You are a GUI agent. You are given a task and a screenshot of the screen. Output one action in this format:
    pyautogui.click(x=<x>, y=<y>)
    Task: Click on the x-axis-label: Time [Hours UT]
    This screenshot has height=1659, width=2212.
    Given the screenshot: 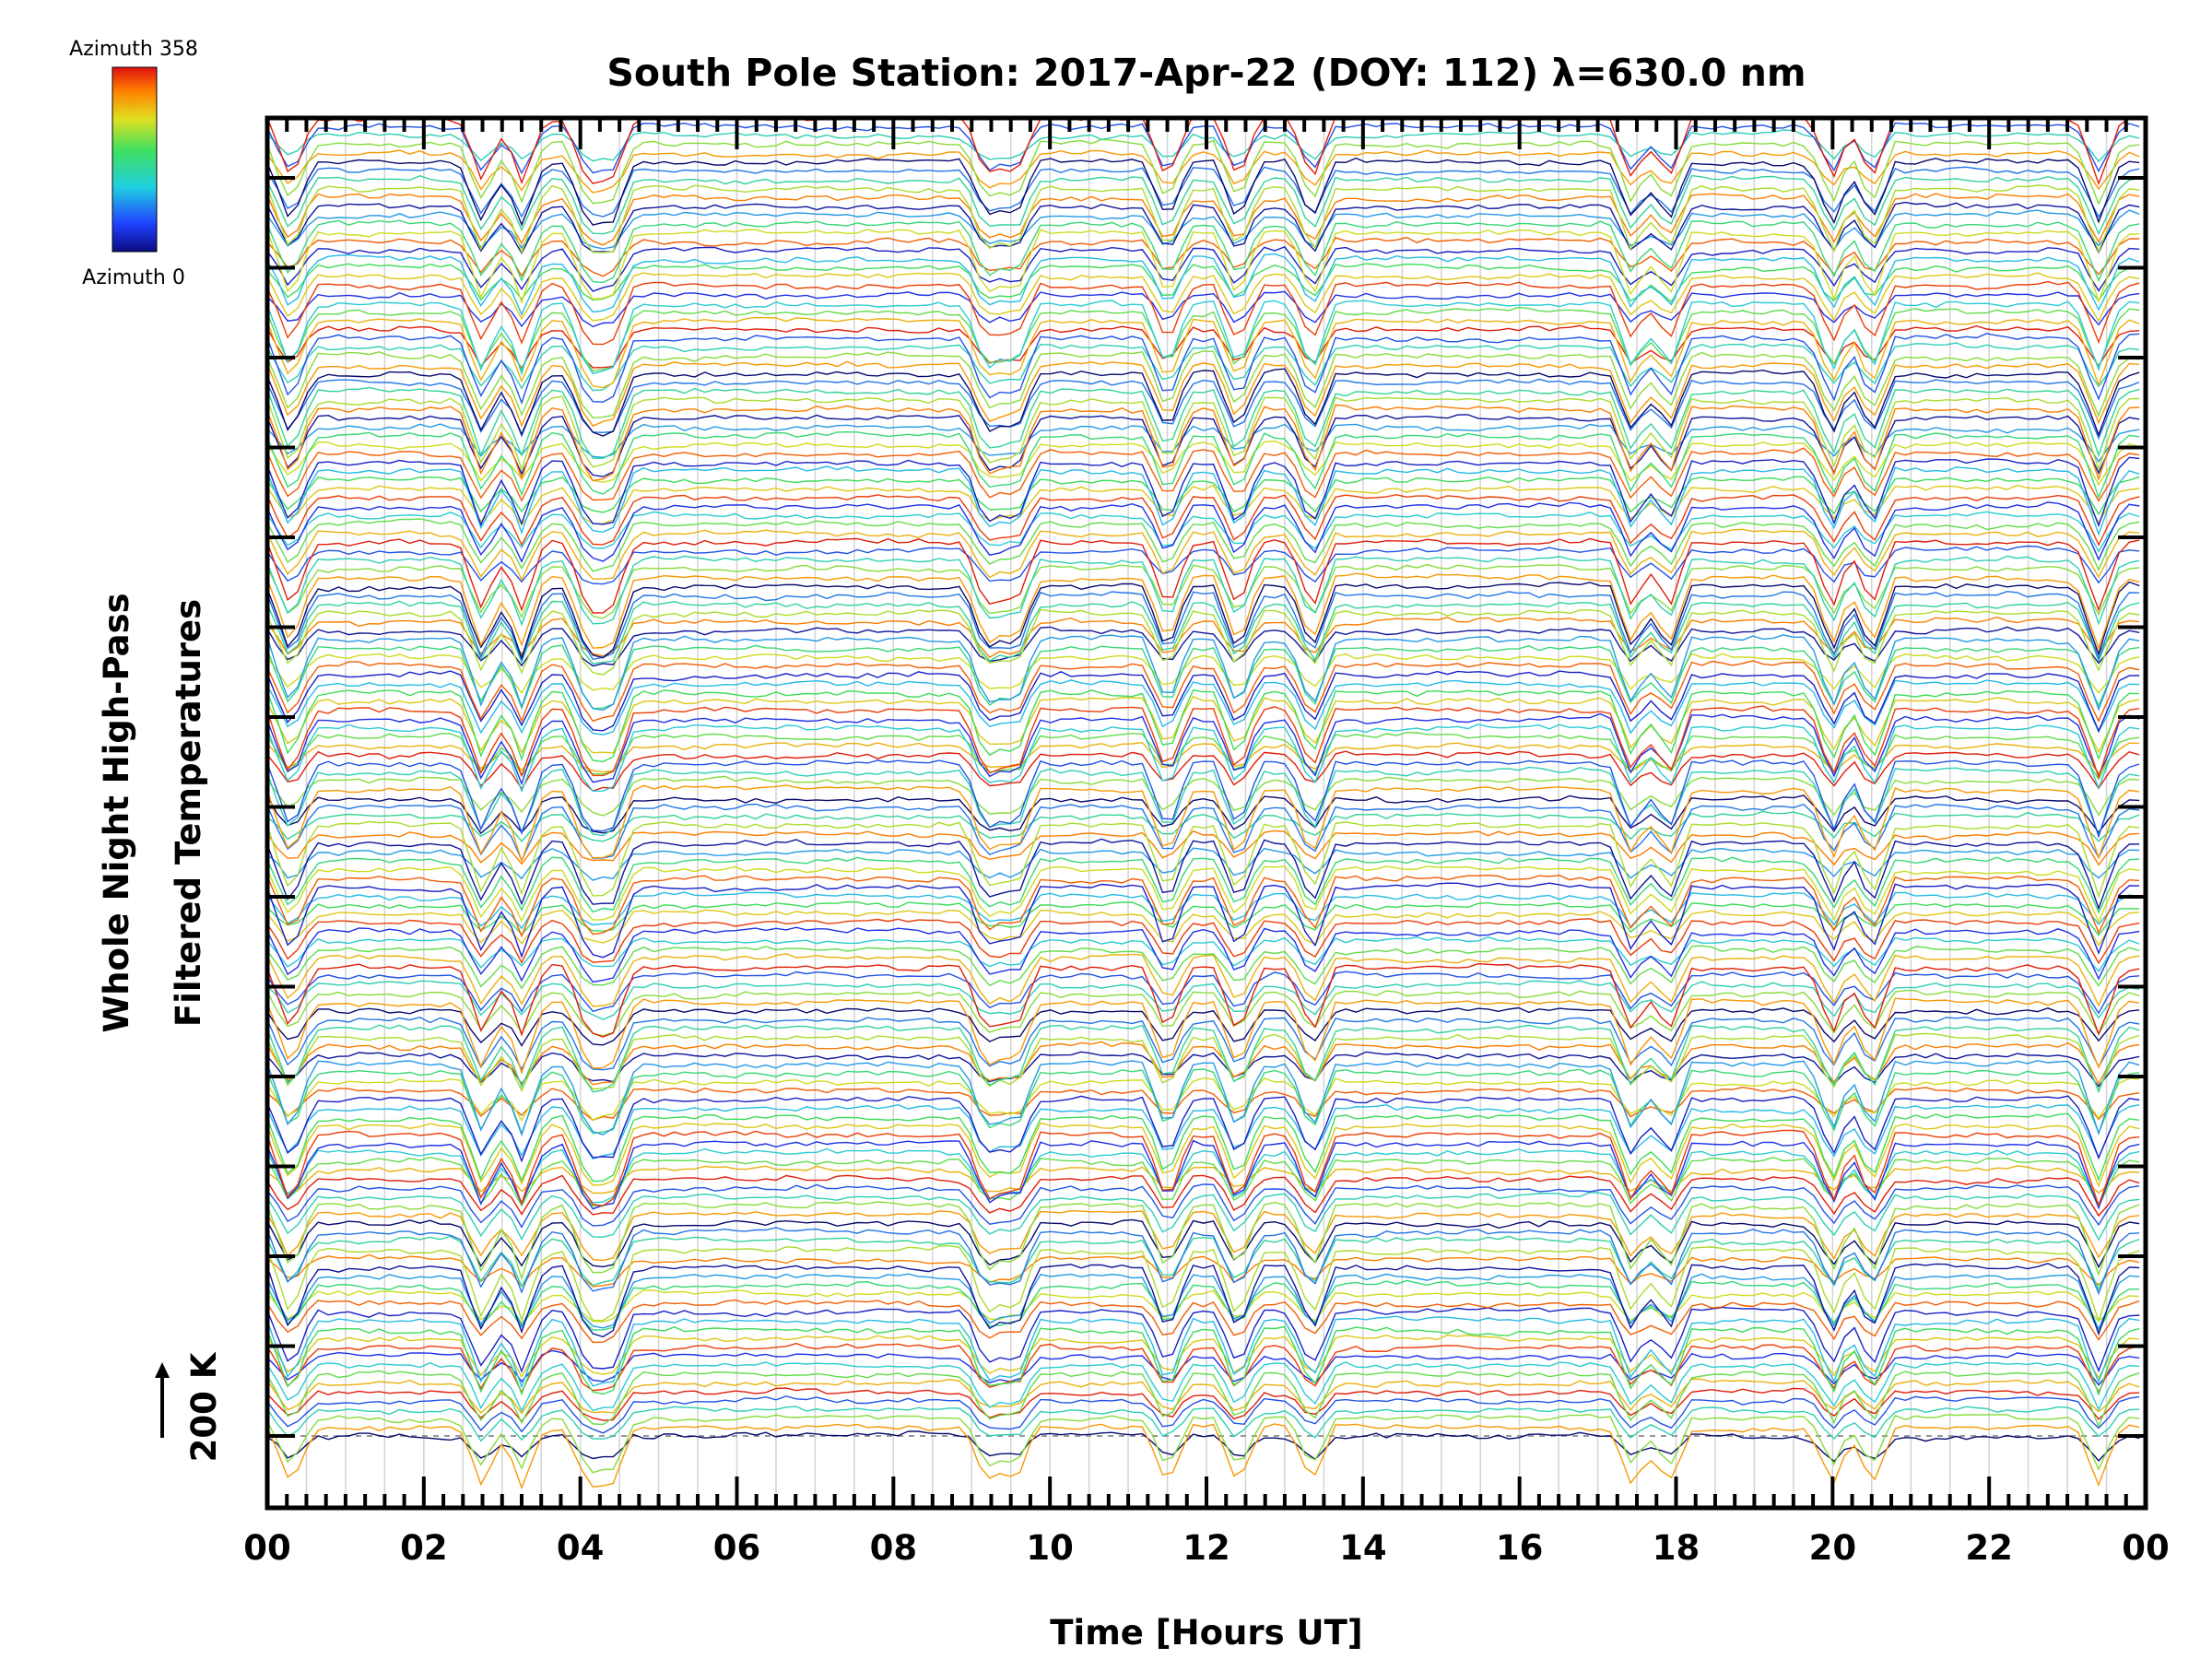 What is the action you would take?
    pyautogui.click(x=1206, y=1633)
    